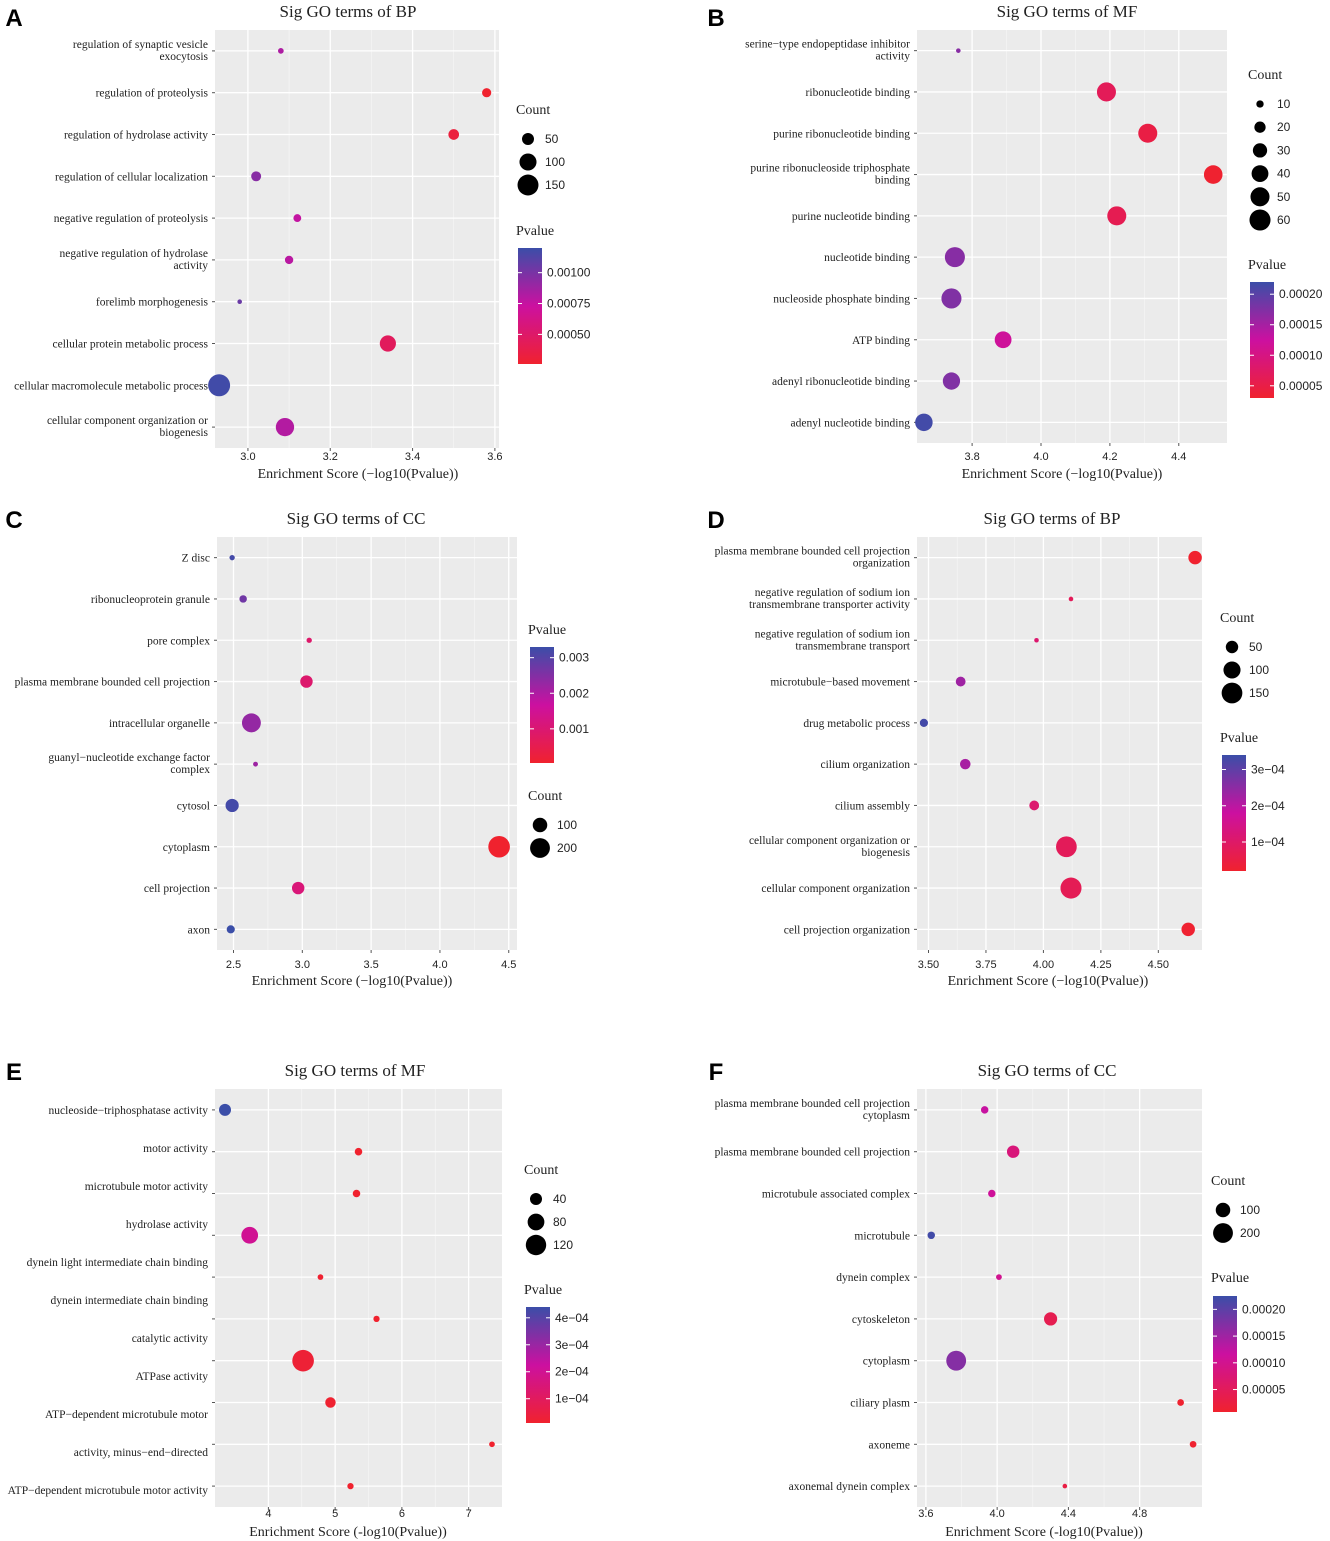 The width and height of the screenshot is (1330, 1541). I want to click on chart-title: Sig GO terms of CC, so click(356, 518).